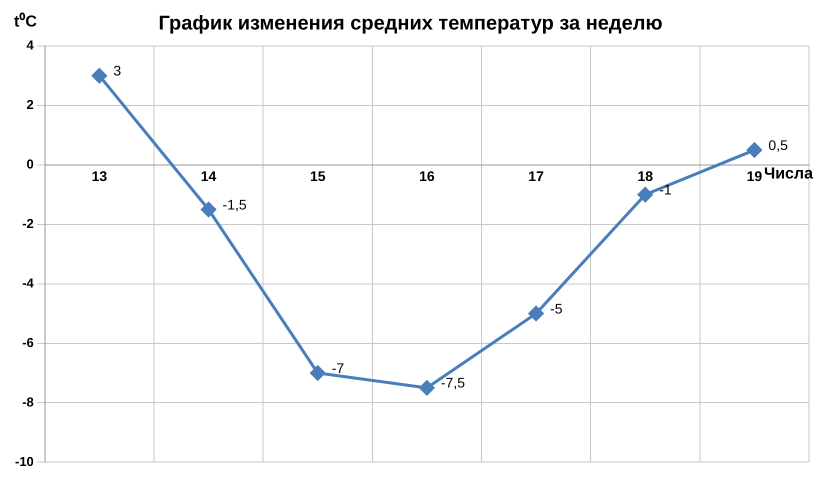 The height and width of the screenshot is (481, 827). Describe the element at coordinates (536, 176) in the screenshot. I see `x-tick-label: 17` at that location.